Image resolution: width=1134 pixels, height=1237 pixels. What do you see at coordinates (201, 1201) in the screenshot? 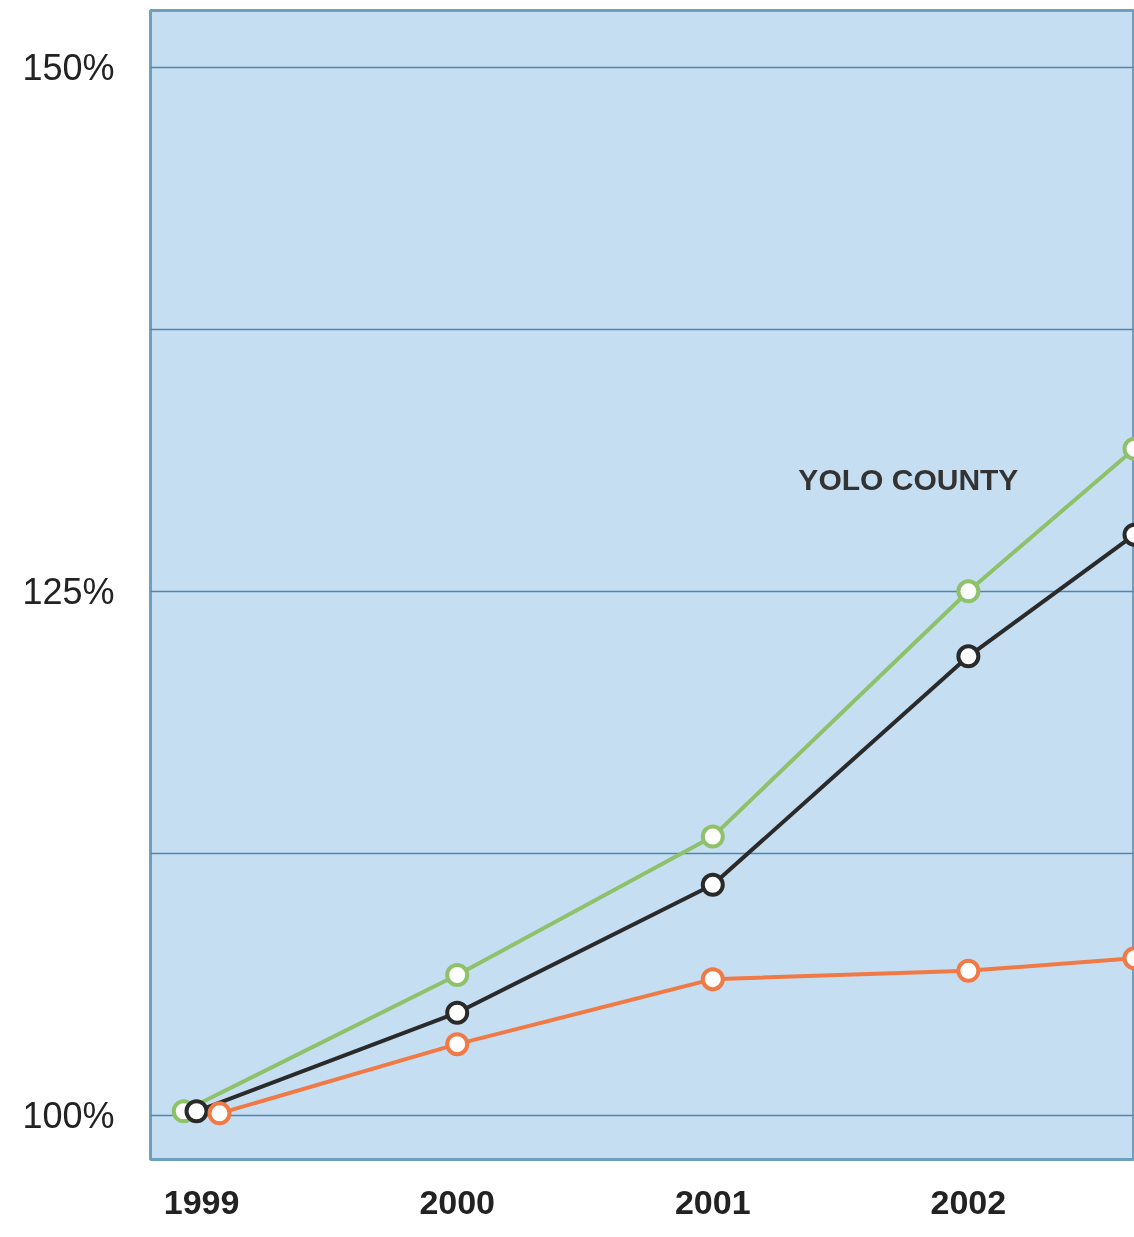
I see `x-tick-label: 1999` at bounding box center [201, 1201].